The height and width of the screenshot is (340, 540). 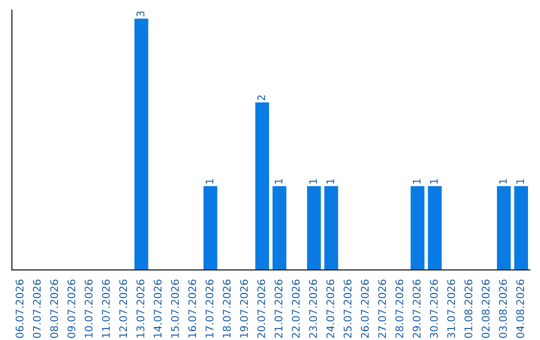 What do you see at coordinates (520, 309) in the screenshot?
I see `x-tick-label: 04.08.2026` at bounding box center [520, 309].